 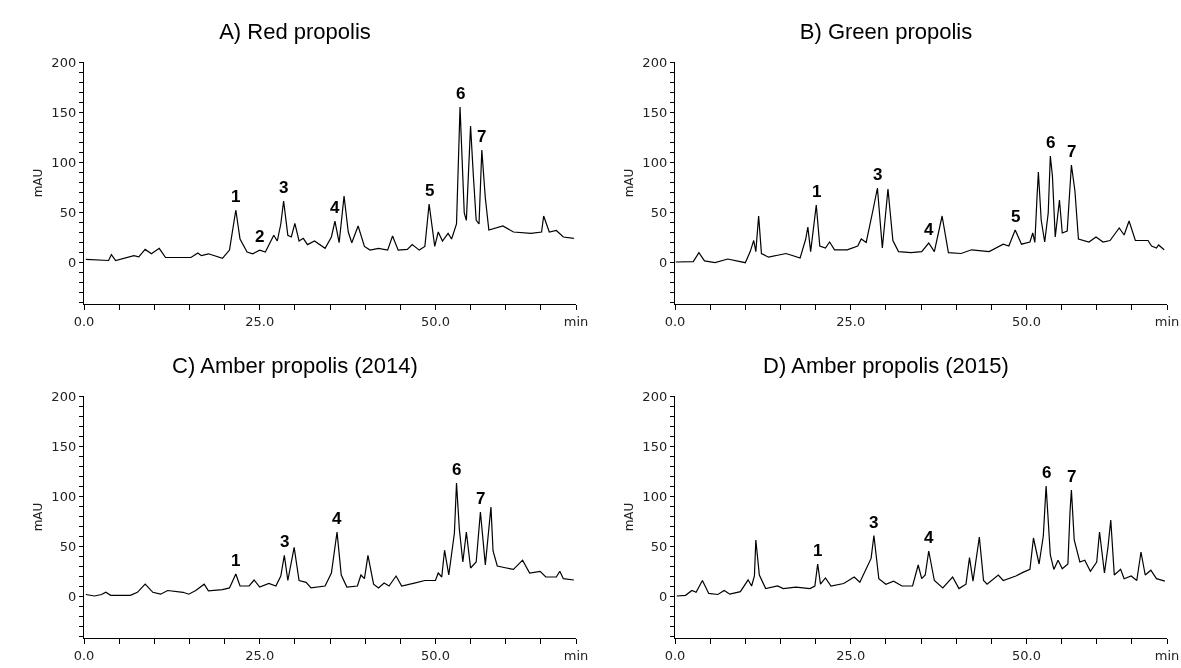 I want to click on chart-title: D) Amber propolis (2015), so click(x=886, y=365).